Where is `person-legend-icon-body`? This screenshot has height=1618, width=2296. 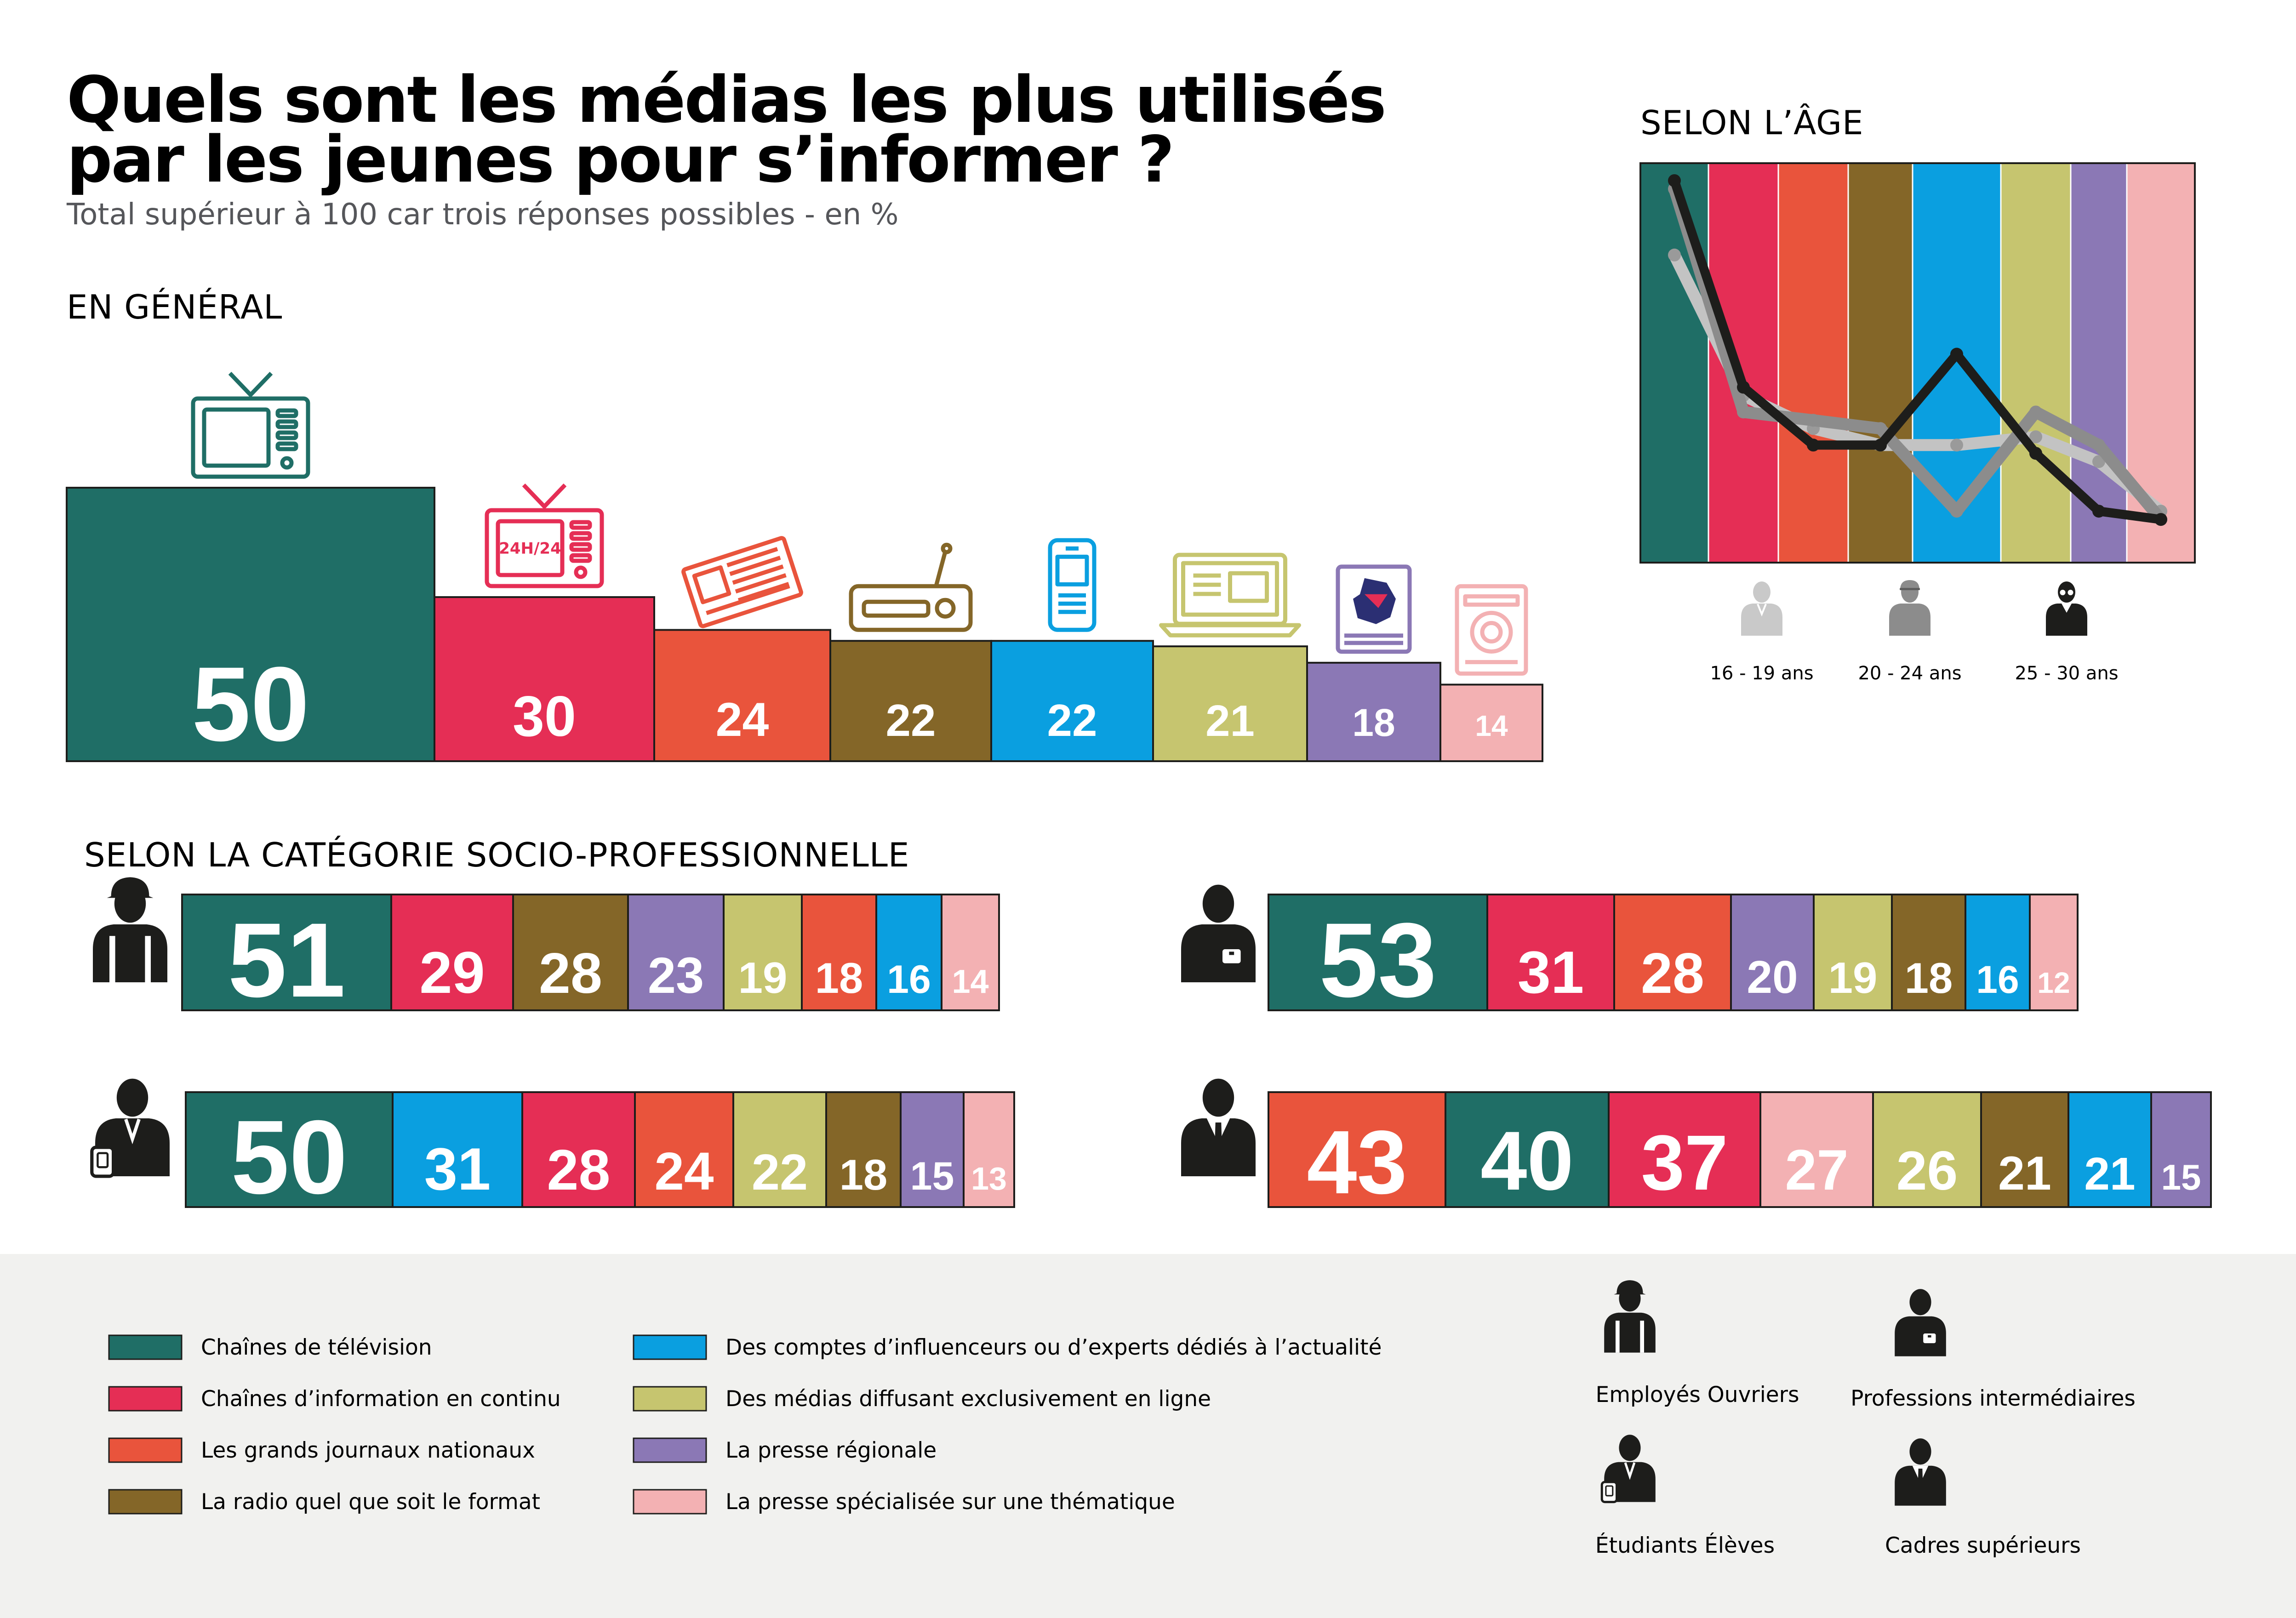 person-legend-icon-body is located at coordinates (1920, 1336).